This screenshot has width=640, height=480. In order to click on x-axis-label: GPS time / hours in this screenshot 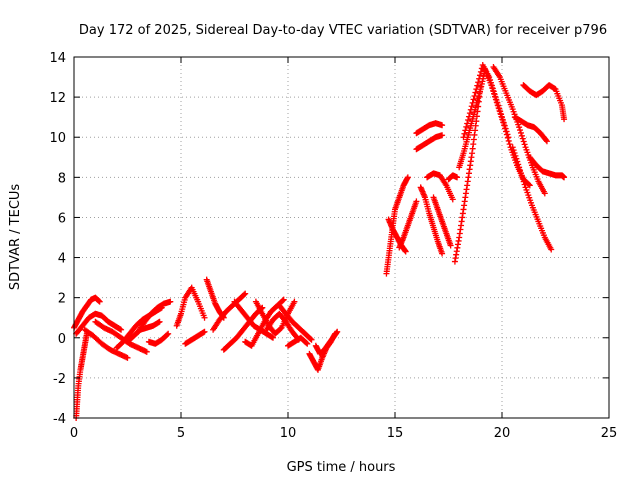, I will do `click(341, 467)`.